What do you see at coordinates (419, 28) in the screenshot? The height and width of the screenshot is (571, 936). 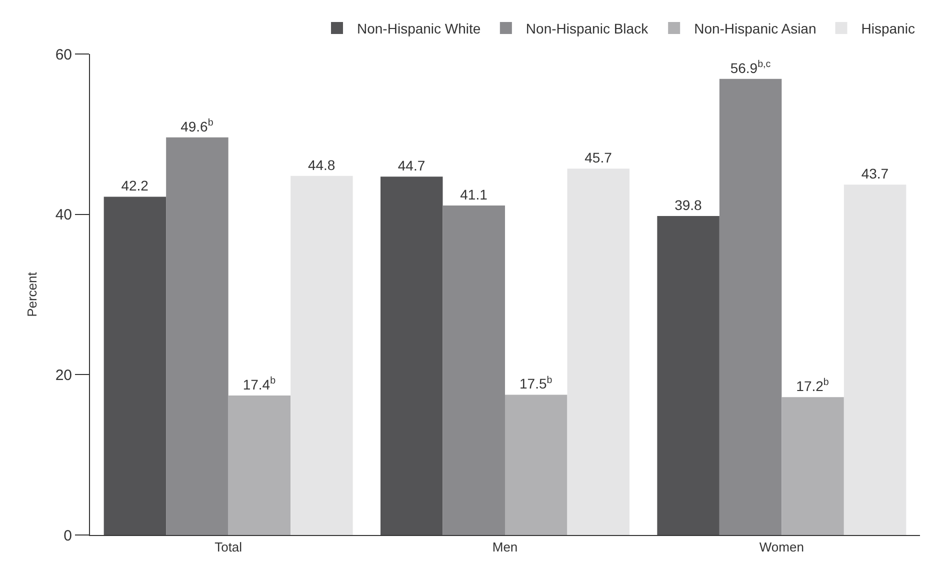 I see `legend-label: Non-Hispanic White` at bounding box center [419, 28].